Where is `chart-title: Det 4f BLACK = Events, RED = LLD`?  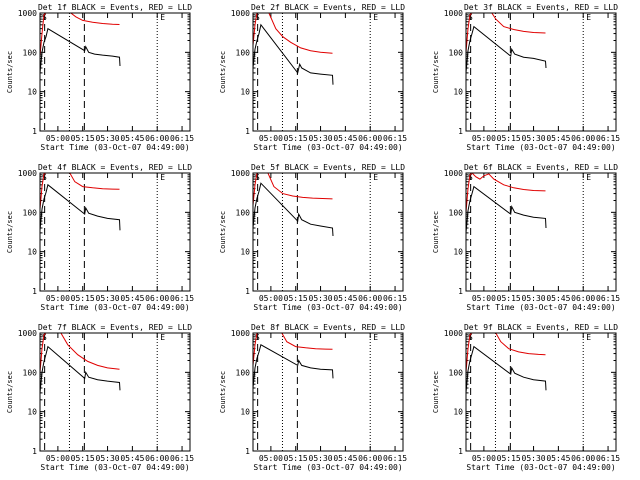 chart-title: Det 4f BLACK = Events, RED = LLD is located at coordinates (115, 167).